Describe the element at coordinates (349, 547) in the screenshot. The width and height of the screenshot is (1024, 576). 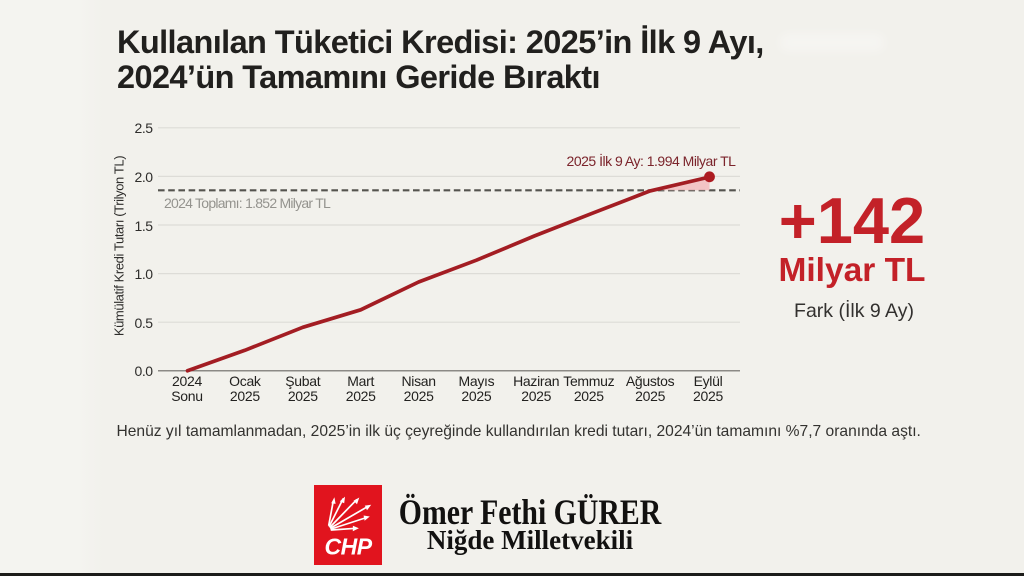
I see `svg-text: CHP` at that location.